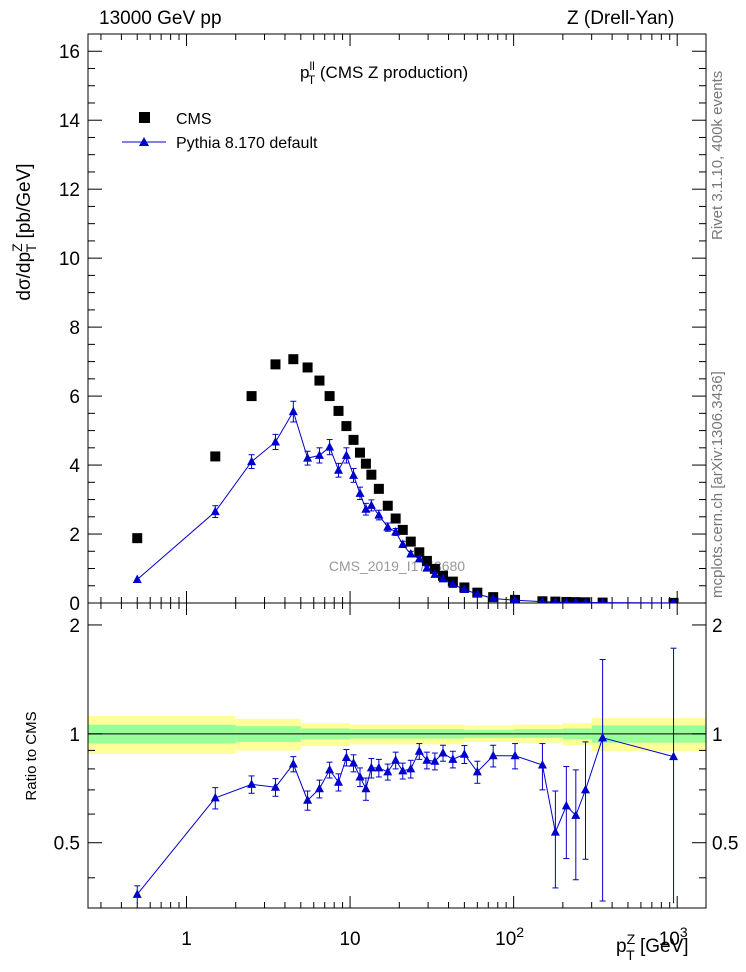 The image size is (746, 972). Describe the element at coordinates (247, 143) in the screenshot. I see `legend-label-pythia: Pythia 8.170 default` at that location.